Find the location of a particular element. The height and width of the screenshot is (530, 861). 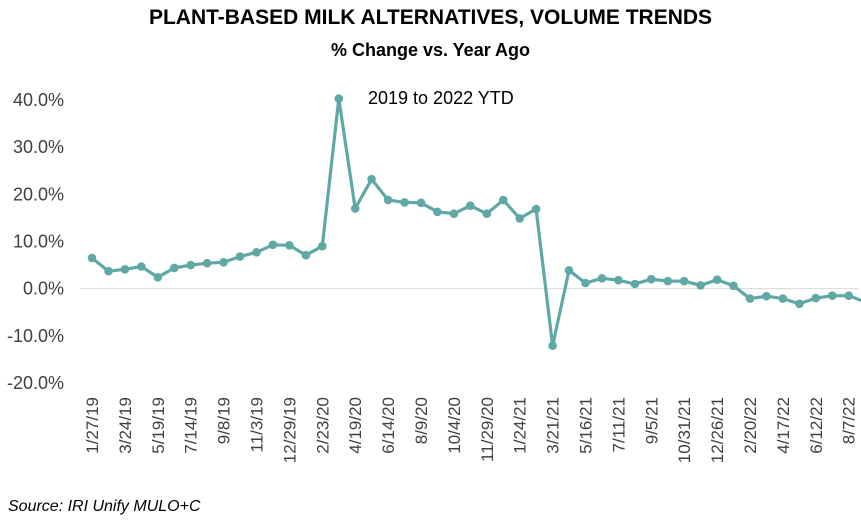

x-tick-label: 10/4/20 is located at coordinates (454, 425).